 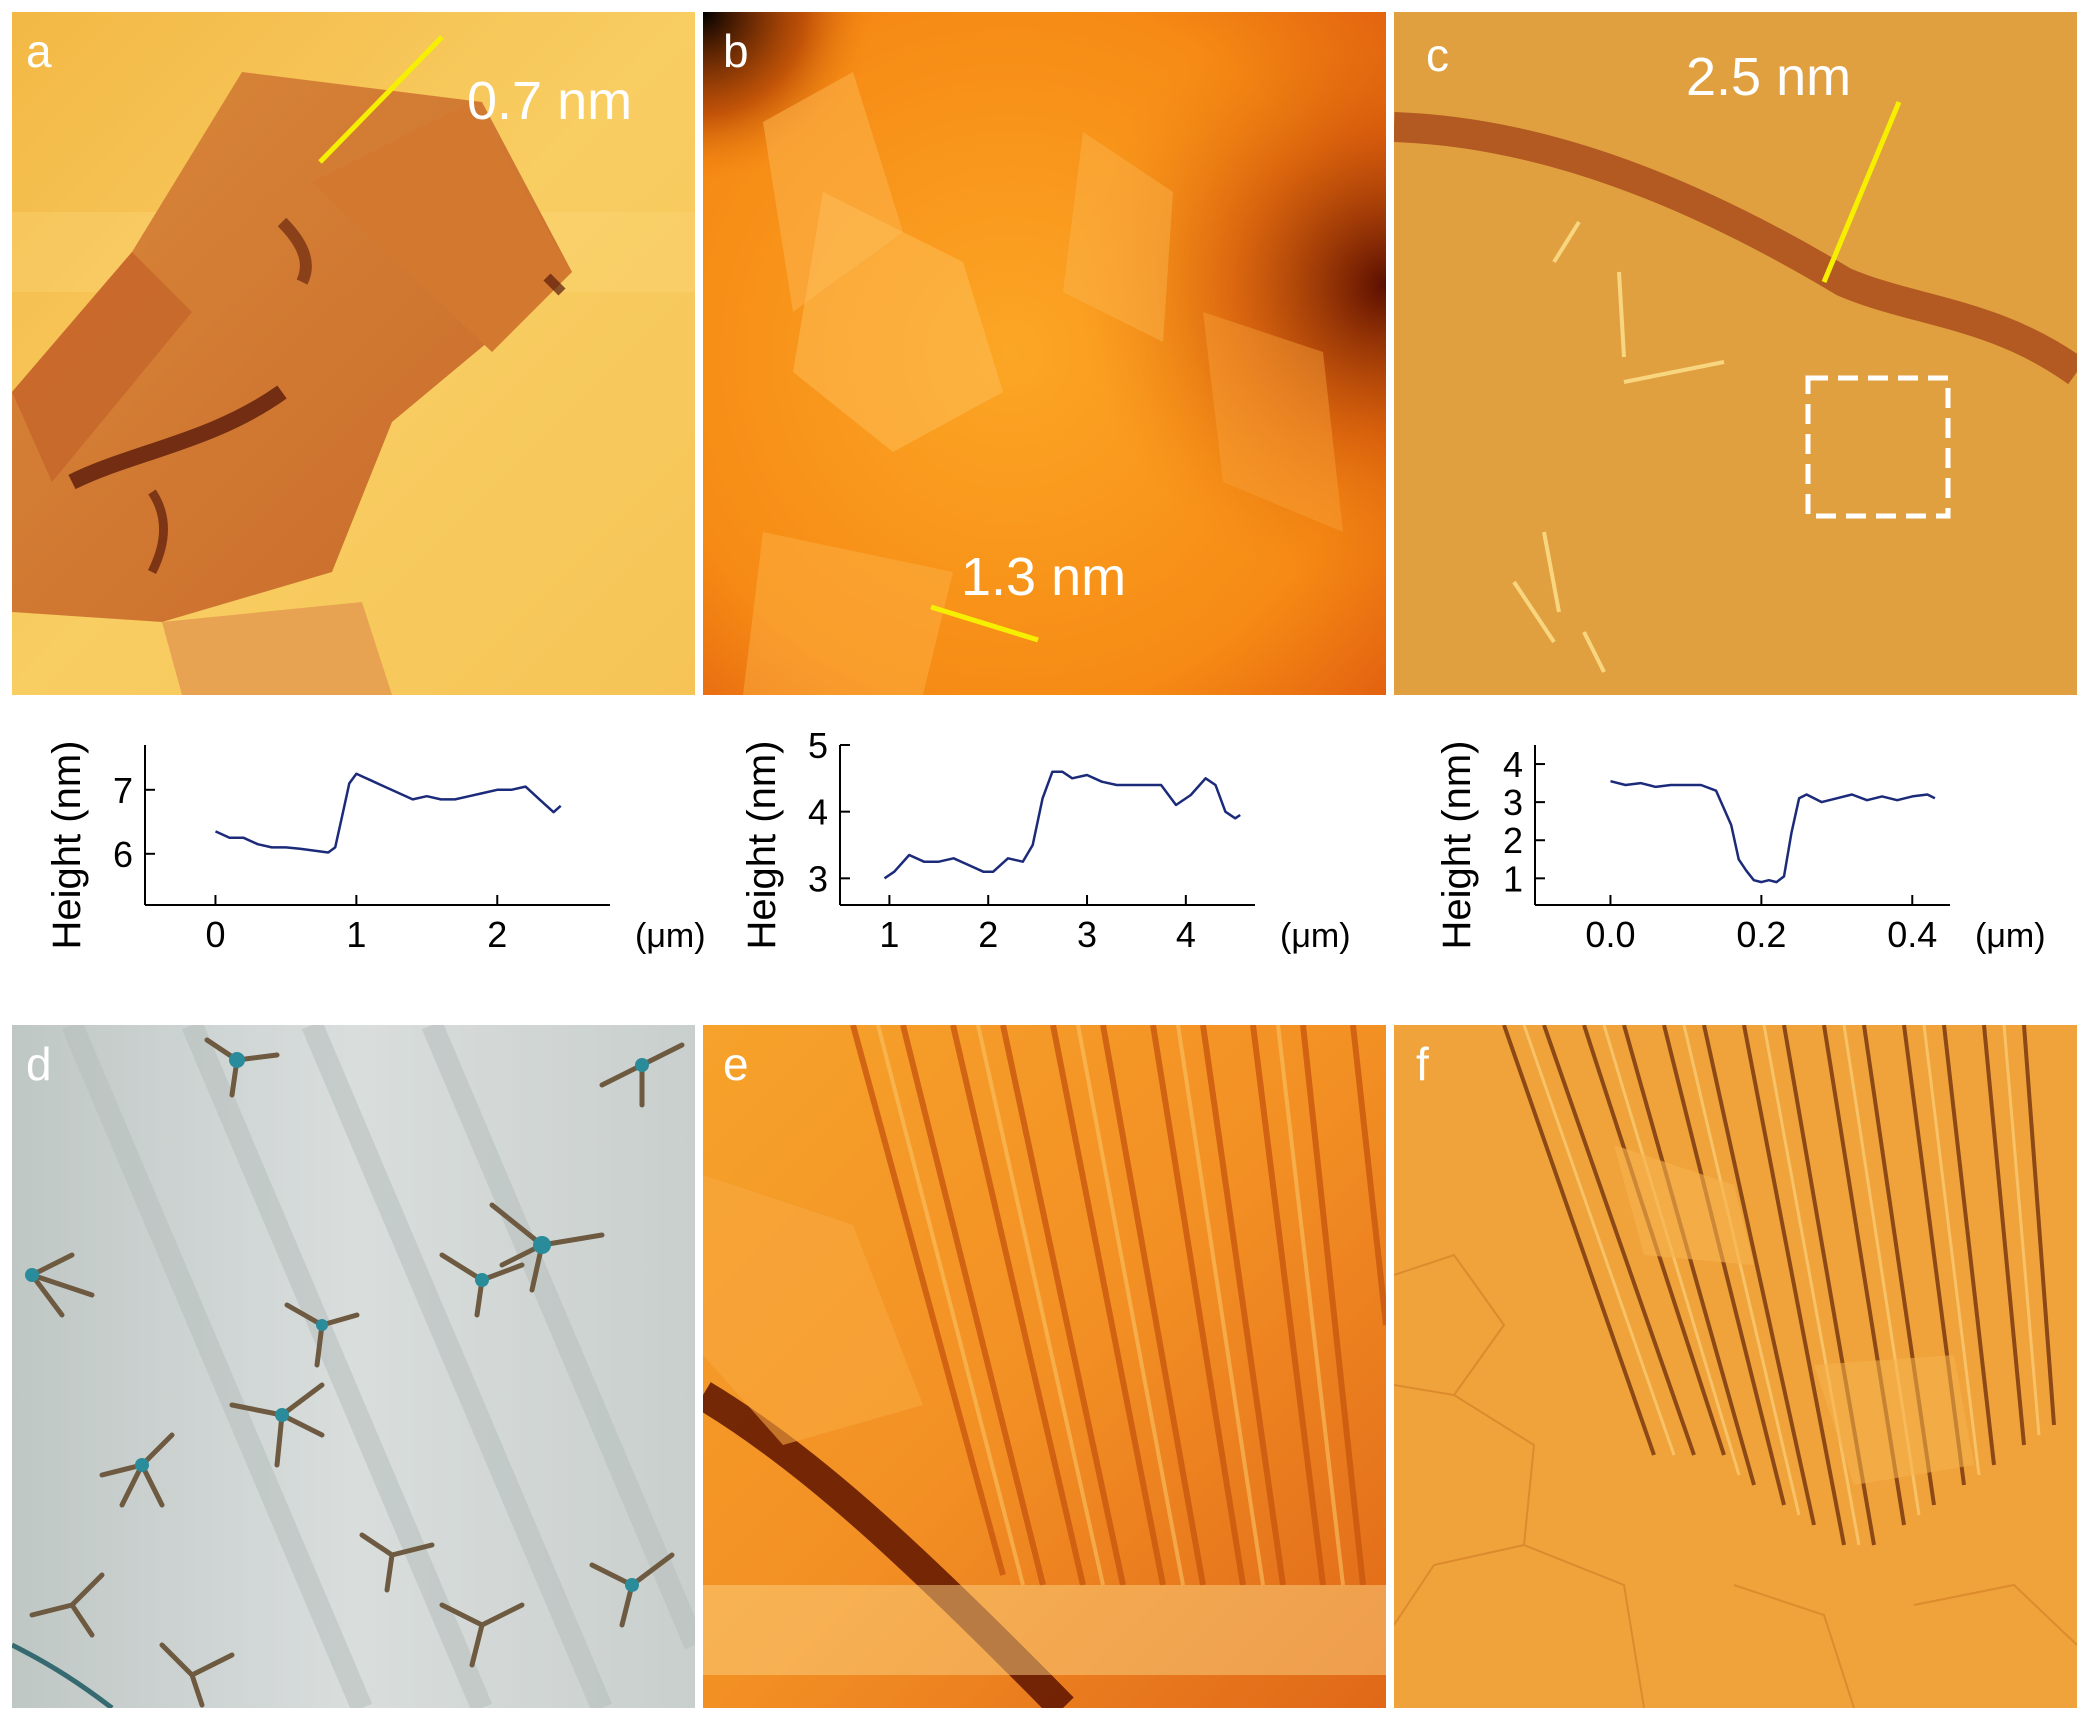 What do you see at coordinates (736, 1064) in the screenshot?
I see `panel-label-e: e` at bounding box center [736, 1064].